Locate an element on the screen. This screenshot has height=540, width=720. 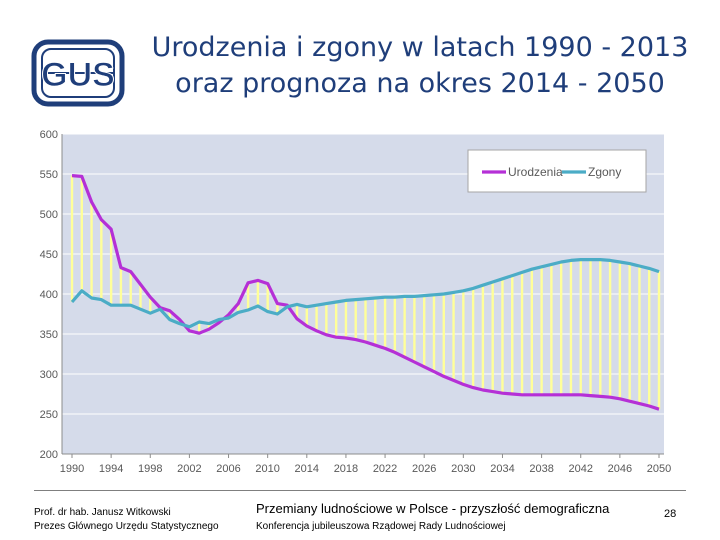
x-tick-label-2030: 2030 is located at coordinates (463, 469).